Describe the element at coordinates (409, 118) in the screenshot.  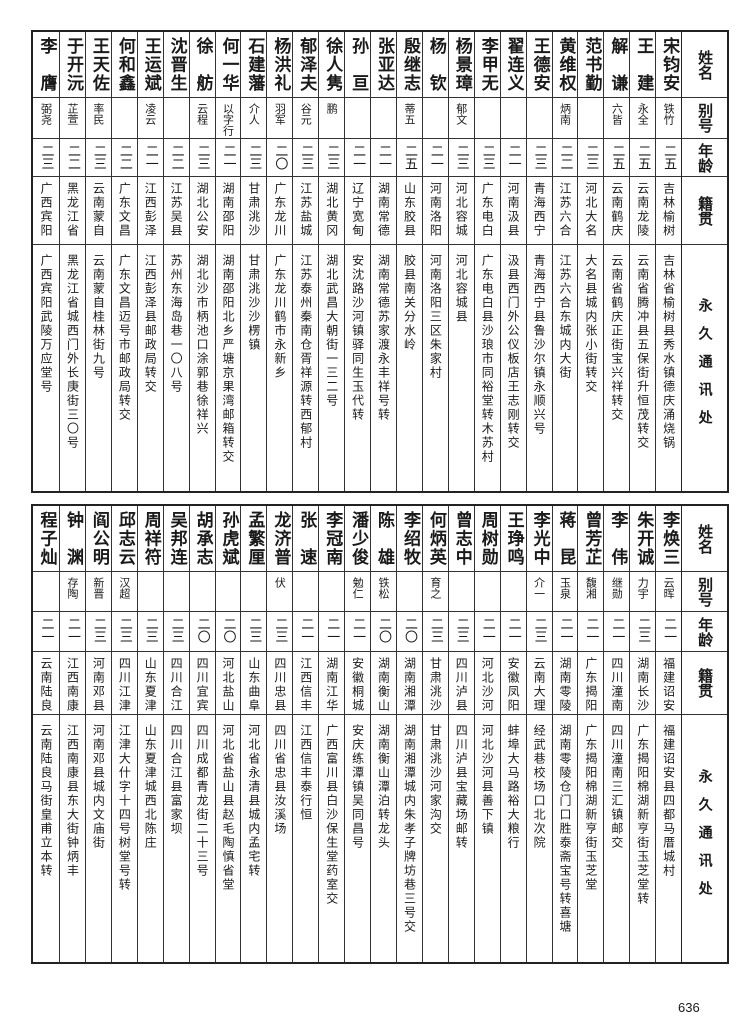
I see `alias-cell: 蒂五` at that location.